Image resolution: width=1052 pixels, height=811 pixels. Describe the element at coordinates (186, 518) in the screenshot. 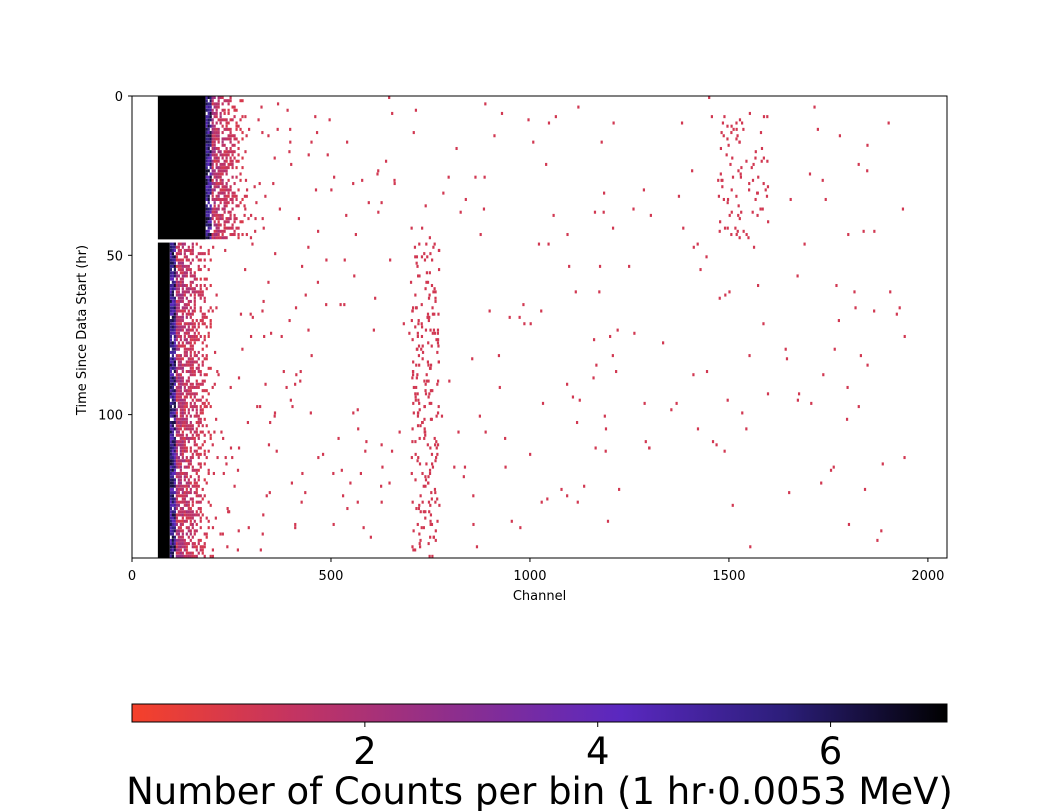

I see `heatmap-cell-2090` at that location.